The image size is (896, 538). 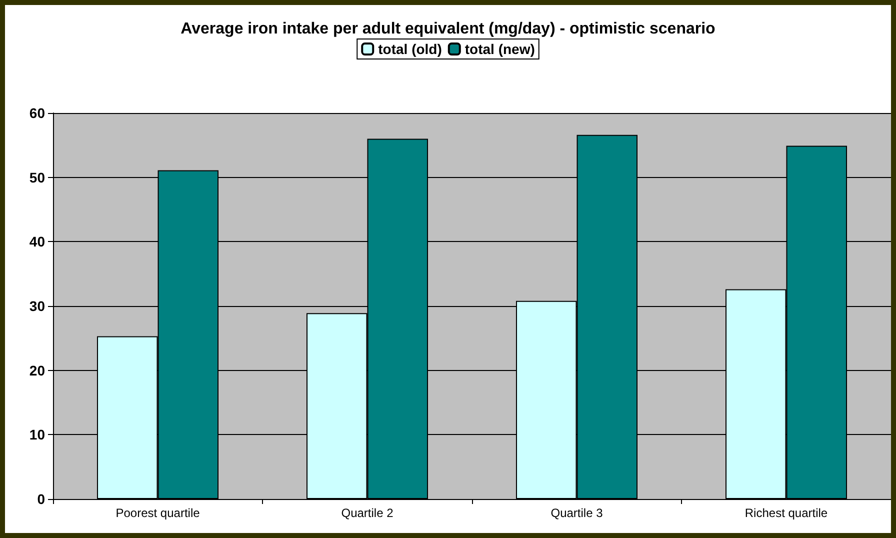 I want to click on y-tick-label: 60, so click(x=37, y=113).